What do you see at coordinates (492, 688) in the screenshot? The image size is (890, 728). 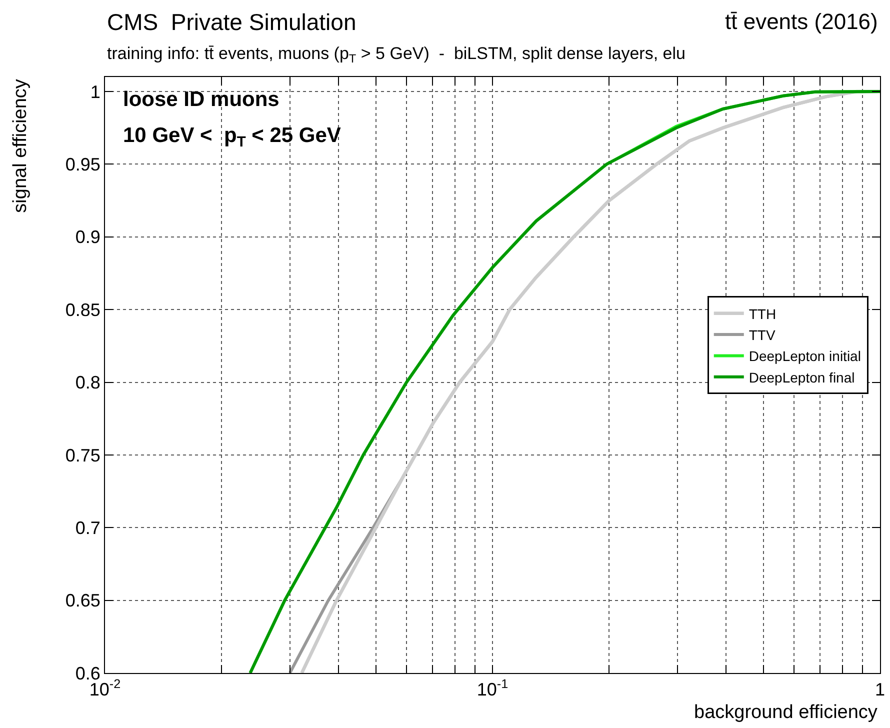 I see `x-tick-label: 10$^{-1}$` at bounding box center [492, 688].